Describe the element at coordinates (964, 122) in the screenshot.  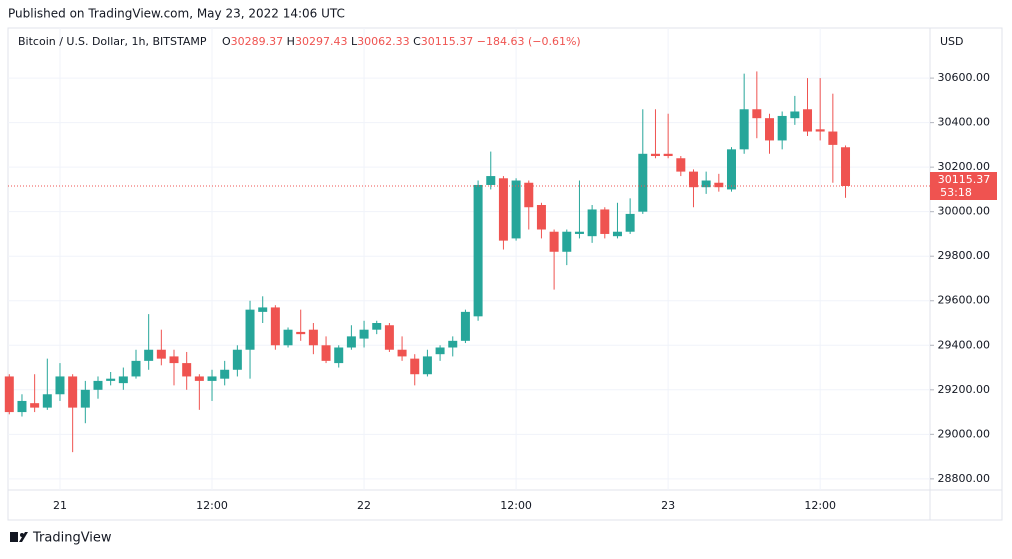
I see `y-tick-label: 30400.00` at that location.